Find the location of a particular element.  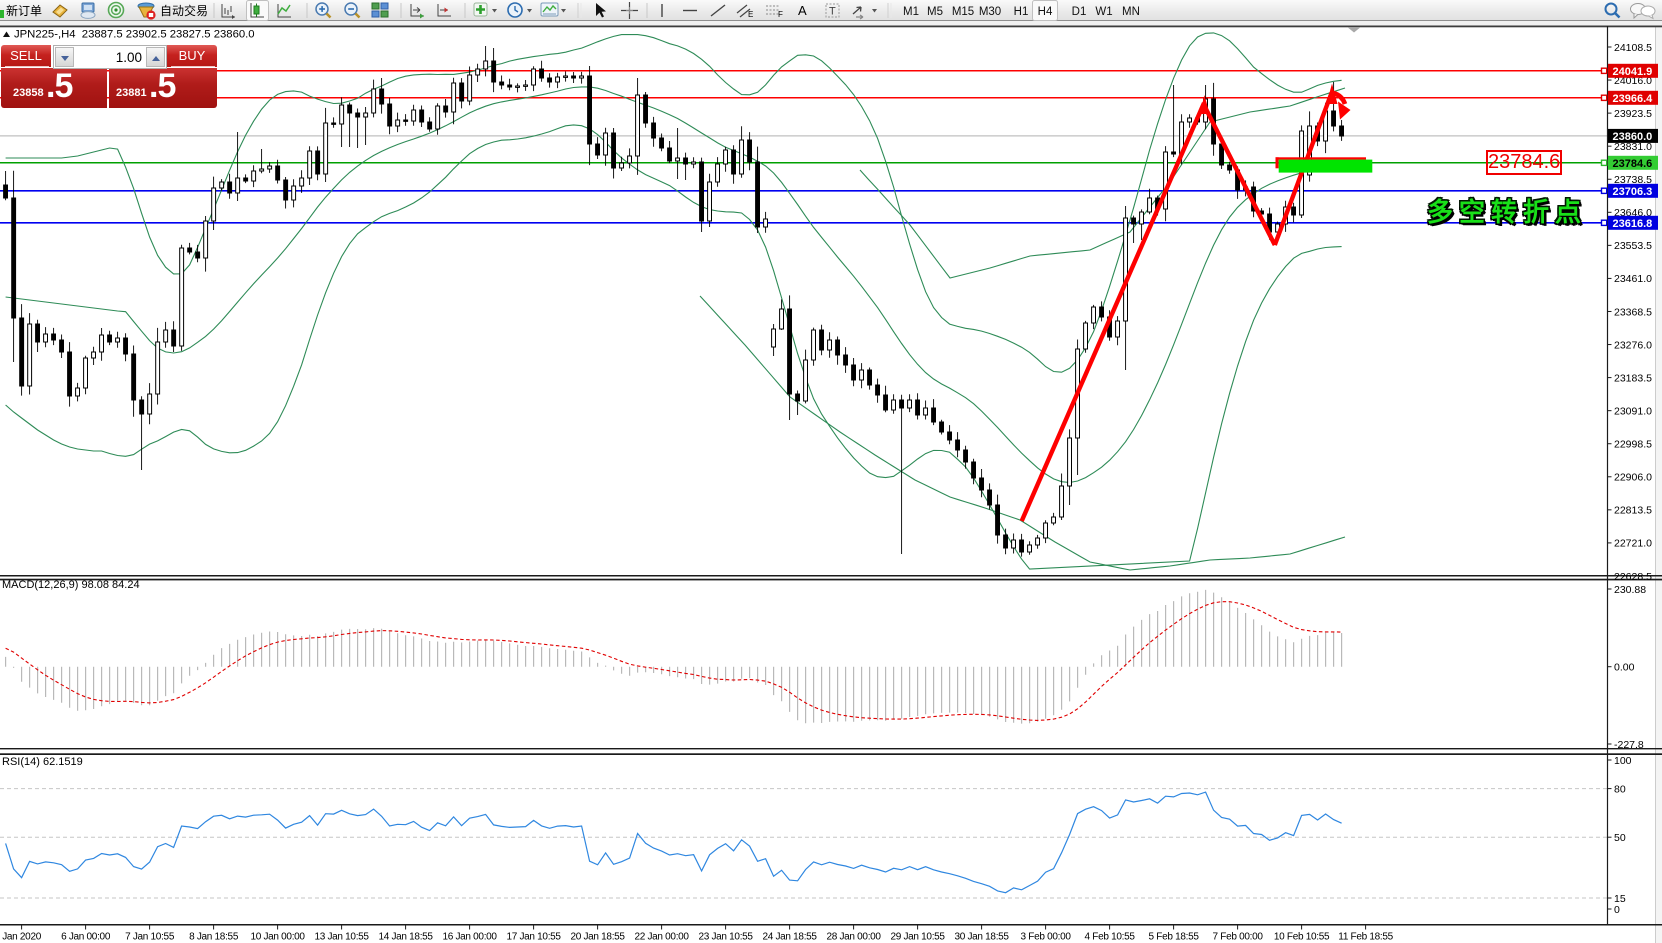

svg-text: T is located at coordinates (832, 12).